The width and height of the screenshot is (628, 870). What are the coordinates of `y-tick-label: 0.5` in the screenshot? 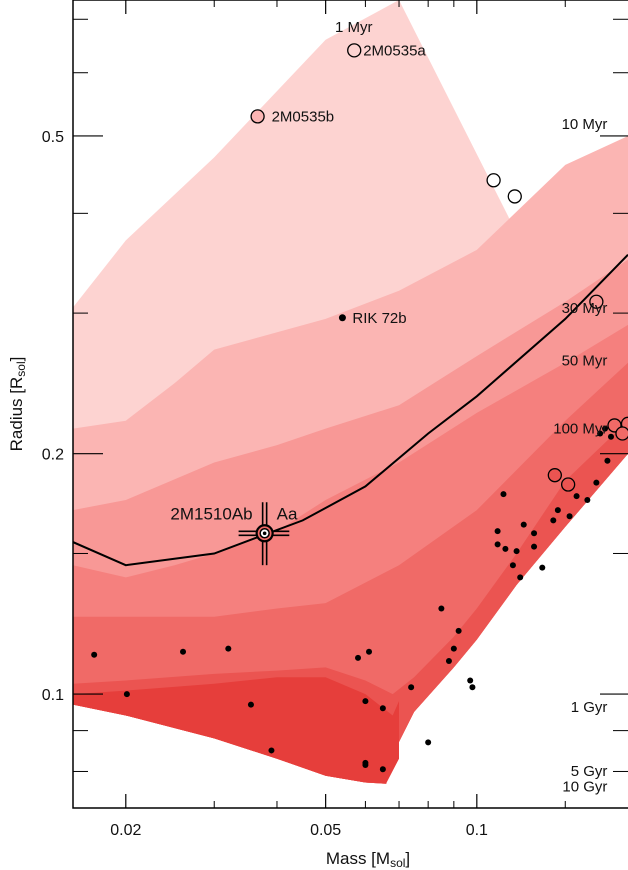 It's located at (53, 137).